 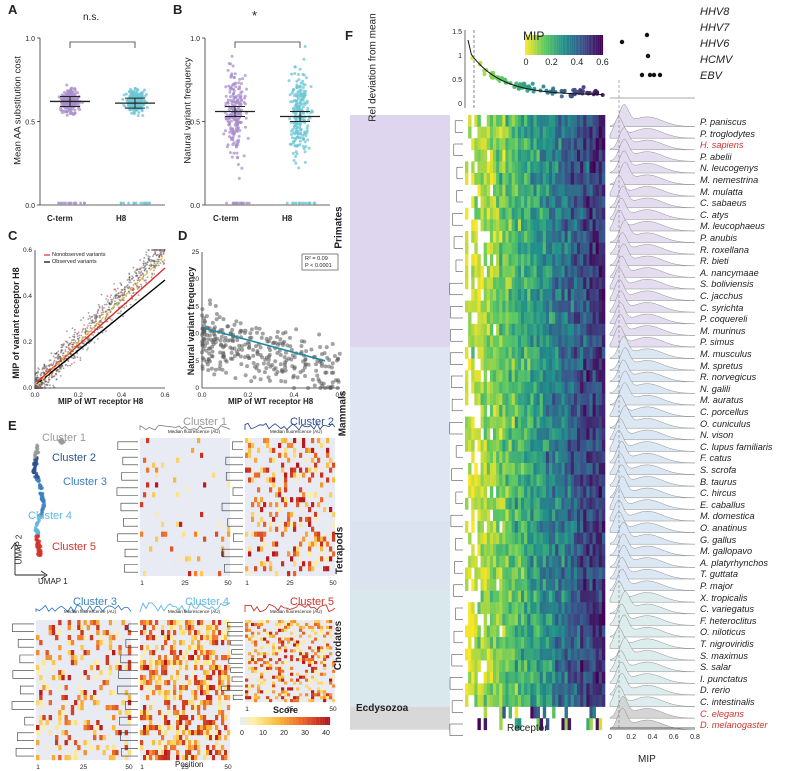 What do you see at coordinates (196, 534) in the screenshot?
I see `heatmap-cluster-1-cell` at bounding box center [196, 534].